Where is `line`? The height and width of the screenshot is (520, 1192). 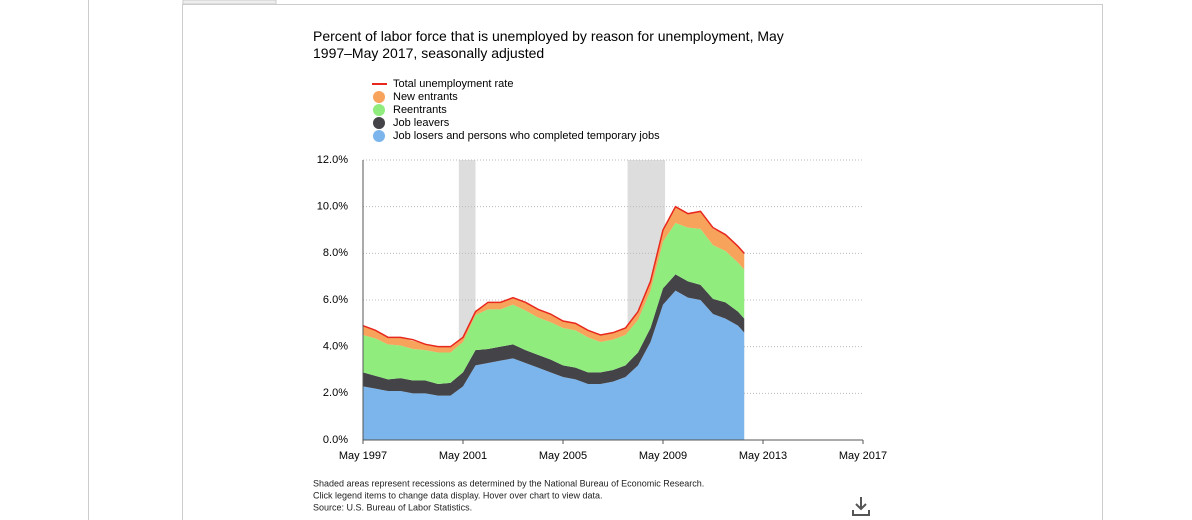
line is located at coordinates (553, 276).